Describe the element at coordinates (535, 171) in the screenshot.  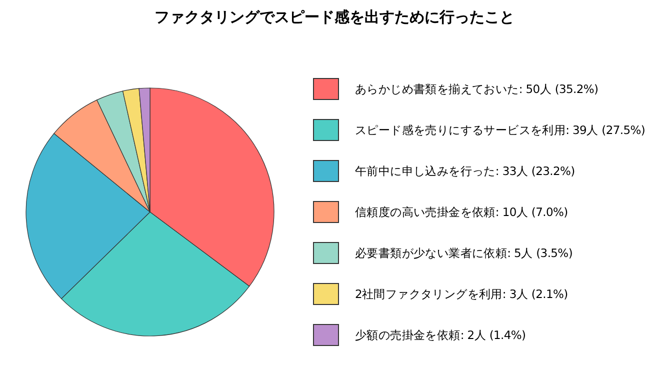
I see `data-label: : 33人 (23.2%)` at that location.